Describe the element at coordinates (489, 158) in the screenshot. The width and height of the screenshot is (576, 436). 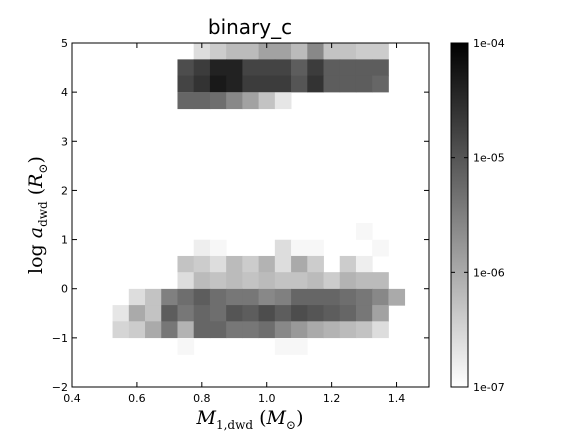
I see `colorbar-tick-label: 1e-05` at that location.